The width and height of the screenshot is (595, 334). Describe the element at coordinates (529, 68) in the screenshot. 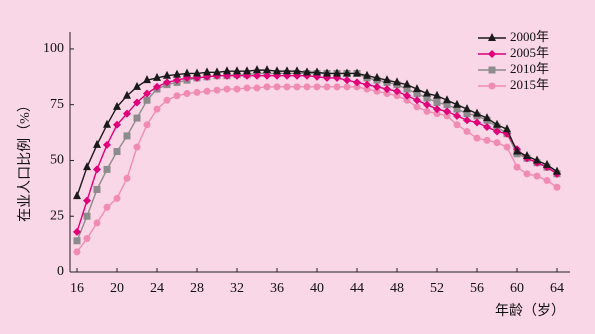

I see `legend-label: 2010年` at that location.